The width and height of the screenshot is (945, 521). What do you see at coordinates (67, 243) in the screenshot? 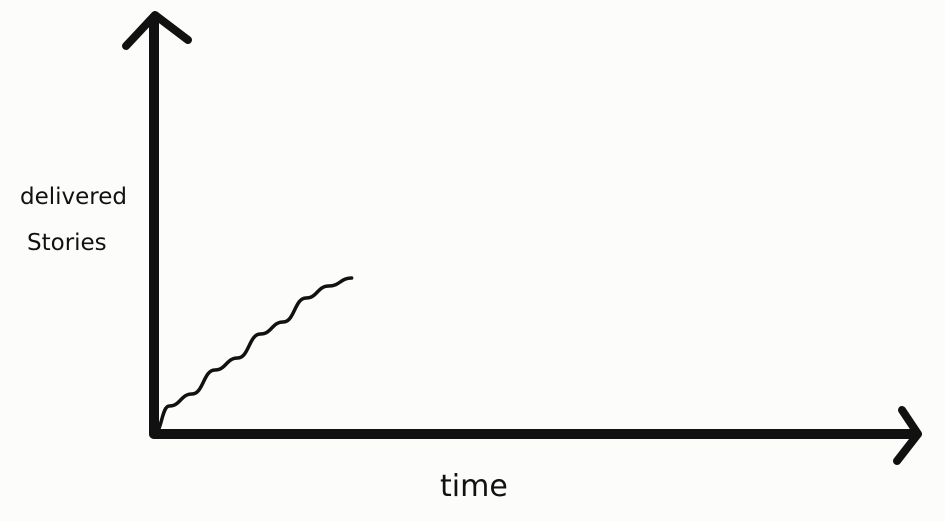
I see `y-axis-label-line-2: Stories` at bounding box center [67, 243].